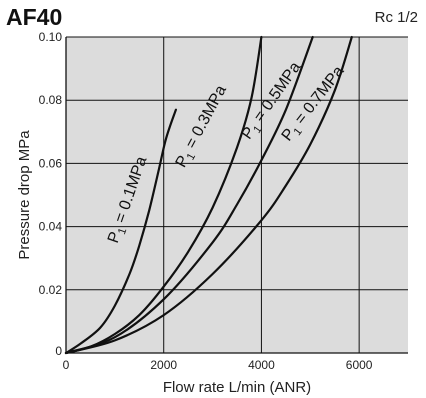 The width and height of the screenshot is (426, 398). What do you see at coordinates (359, 365) in the screenshot?
I see `x-tick-label-3: 6000` at bounding box center [359, 365].